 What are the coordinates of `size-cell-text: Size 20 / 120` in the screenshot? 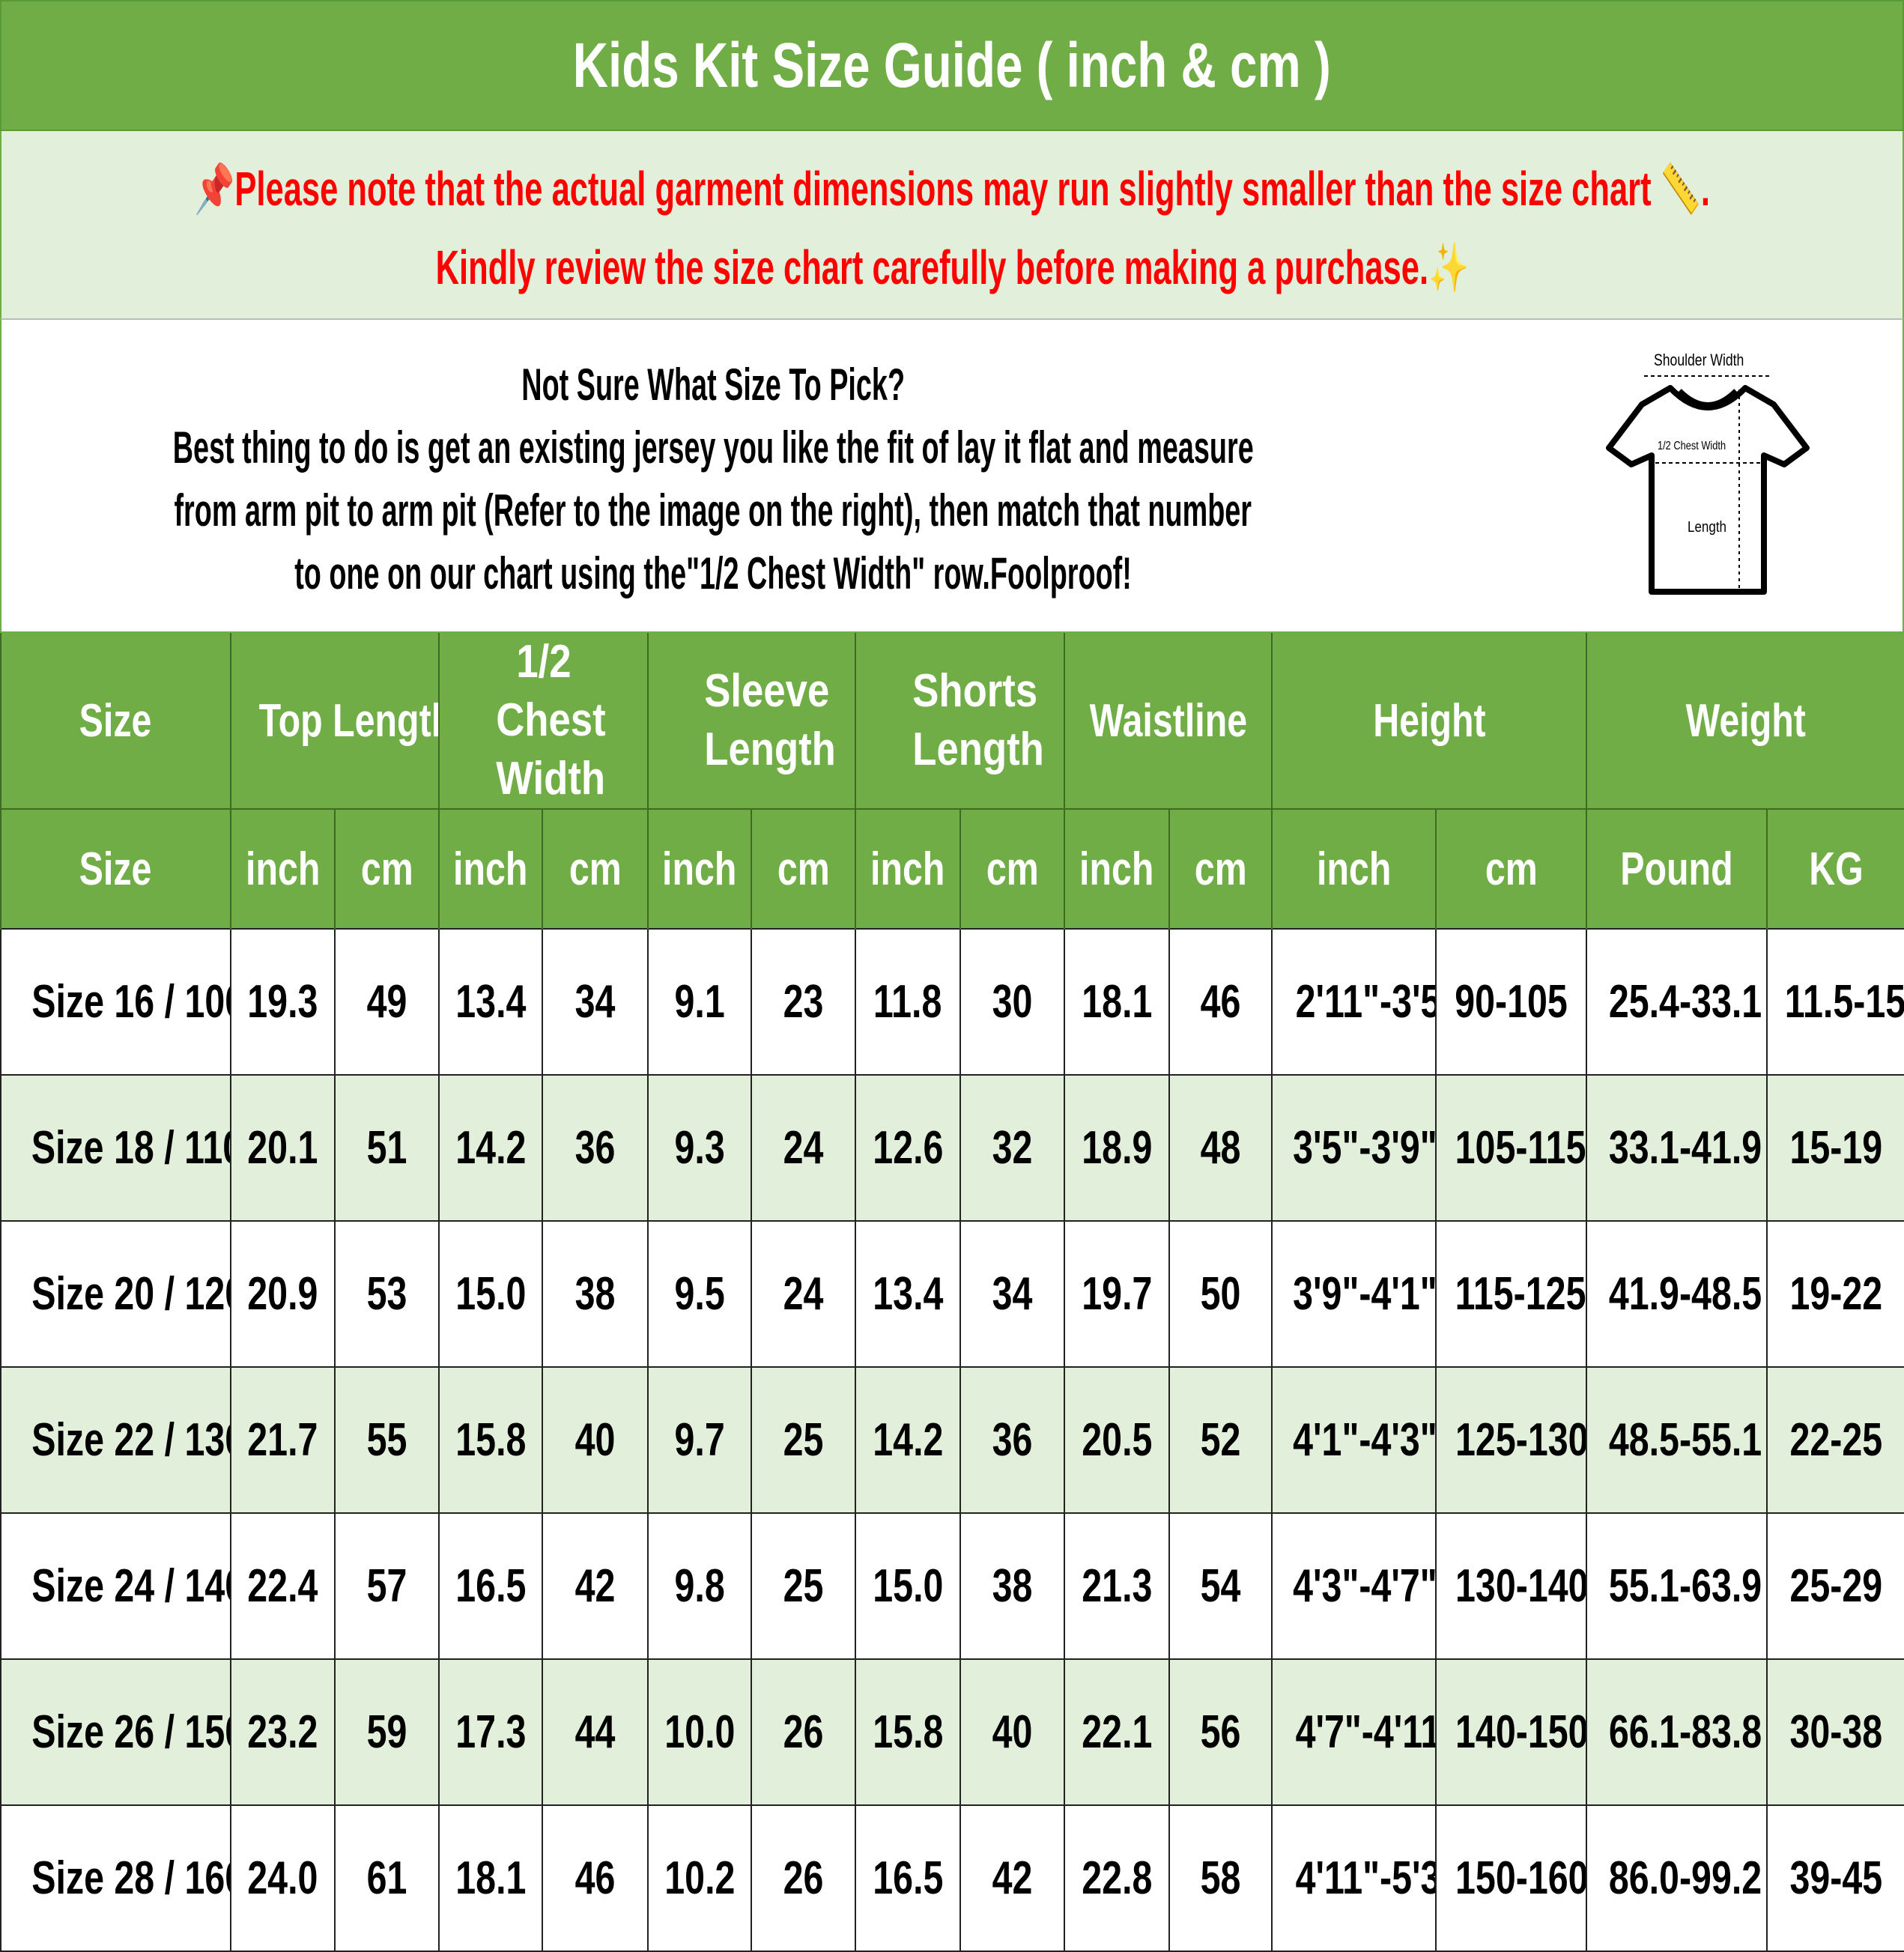 It's located at (131, 1294).